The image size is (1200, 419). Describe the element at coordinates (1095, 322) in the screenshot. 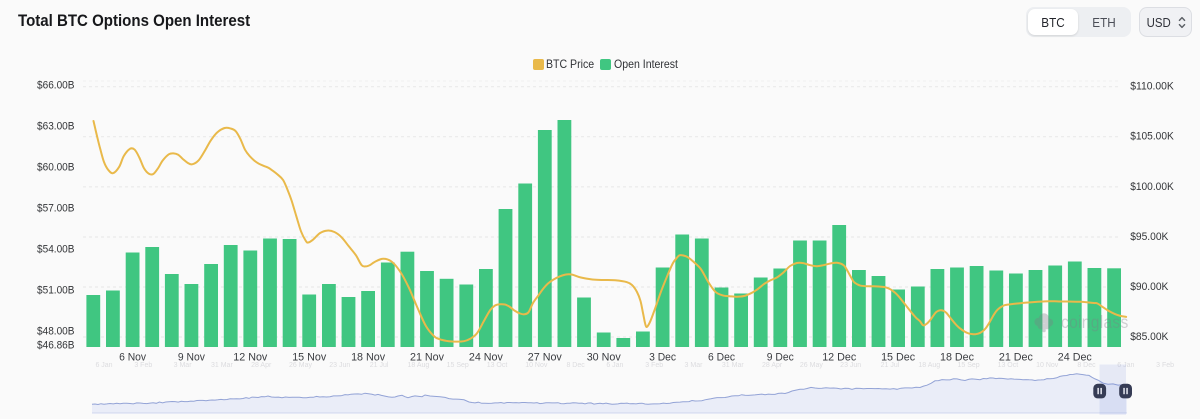

I see `svg-text: coinglass` at that location.